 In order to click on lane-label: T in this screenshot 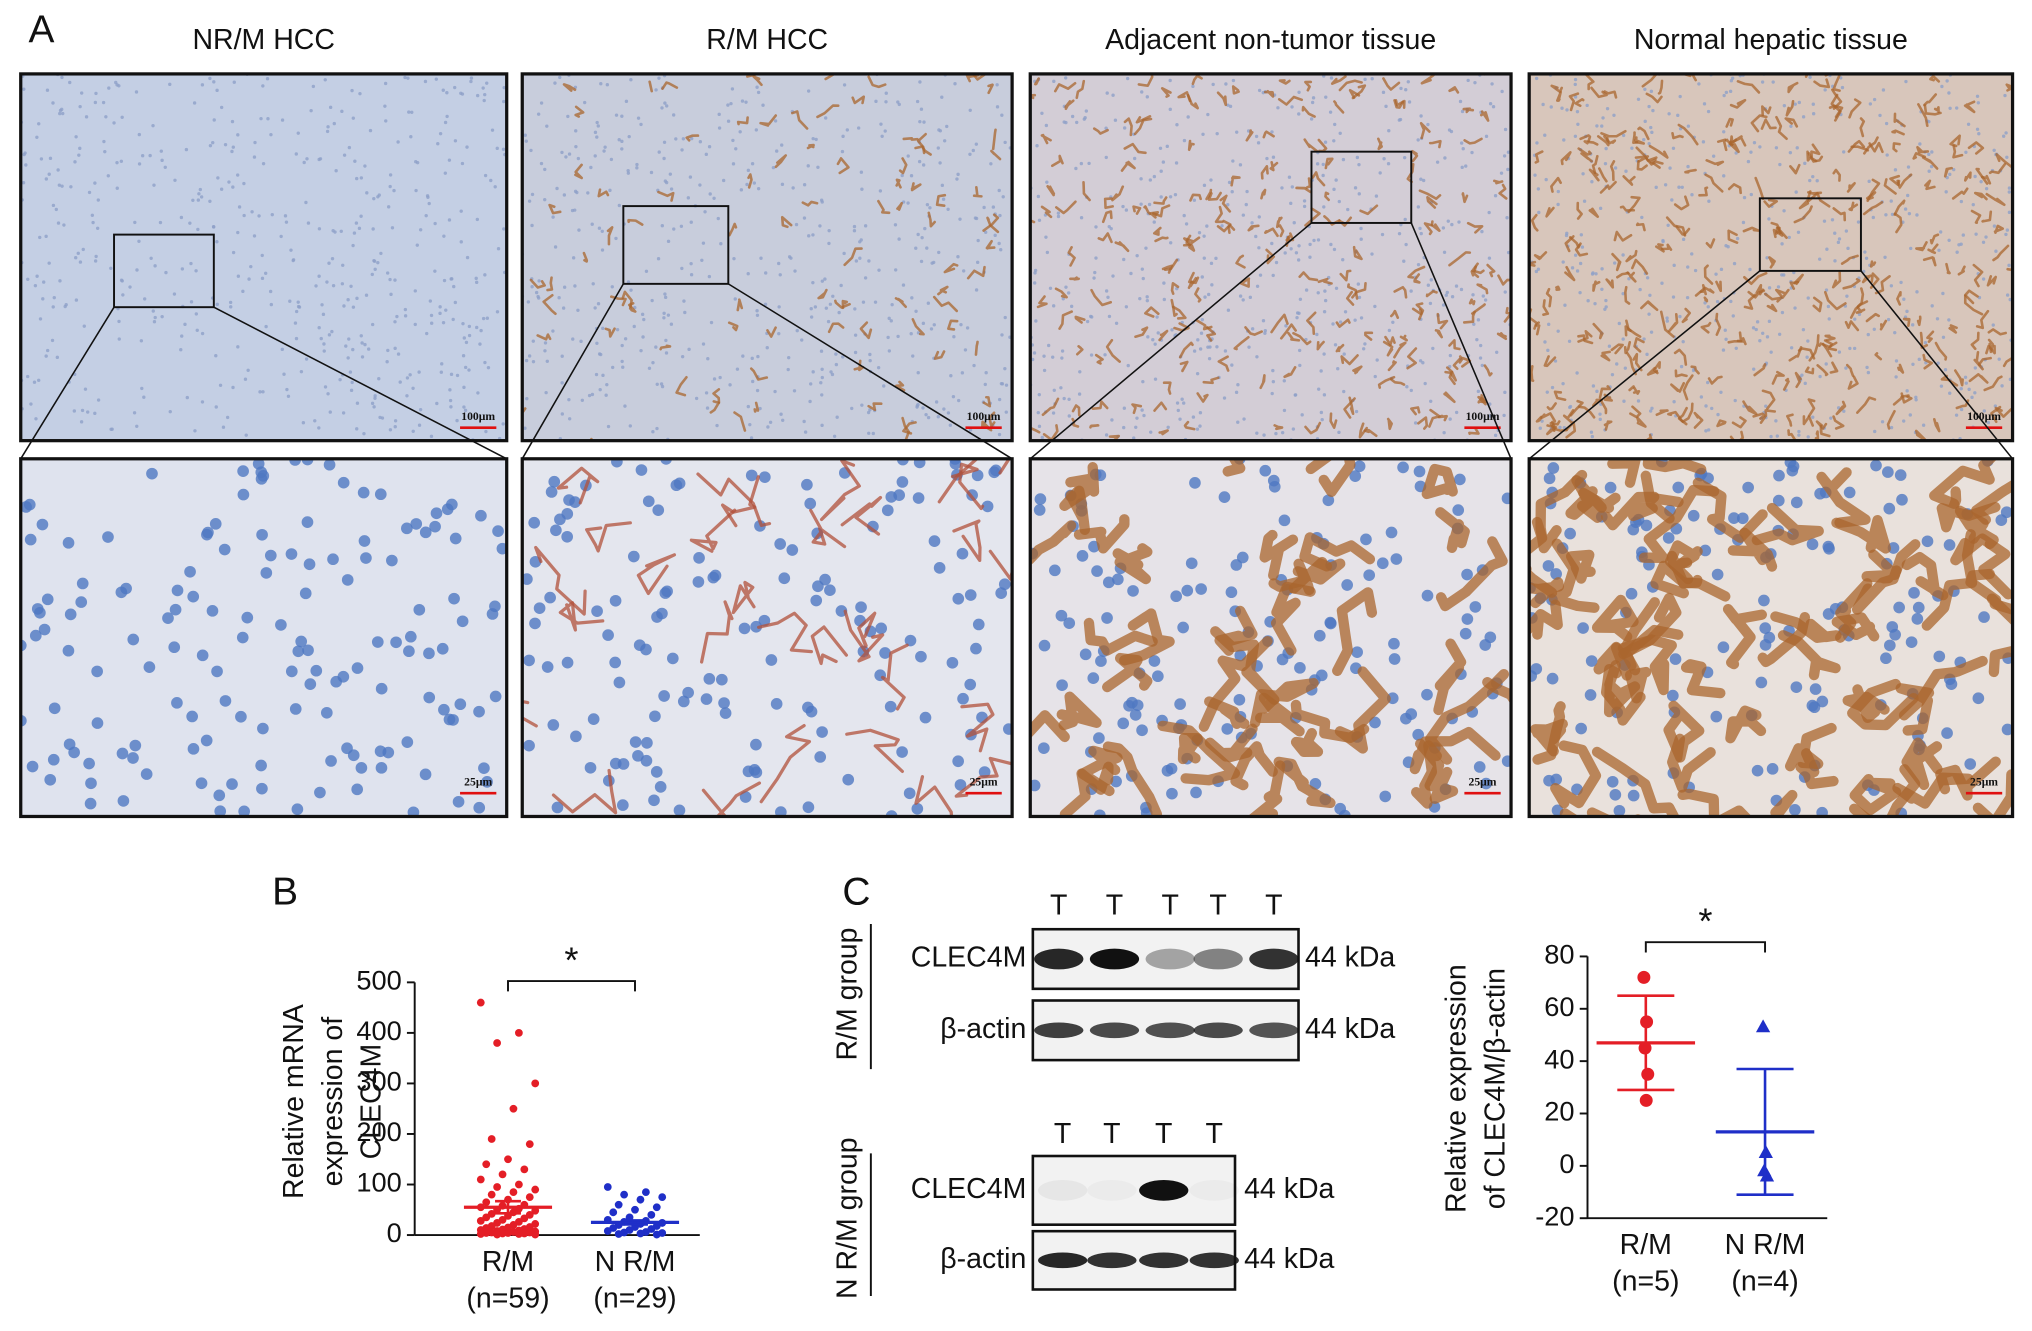, I will do `click(1111, 1134)`.